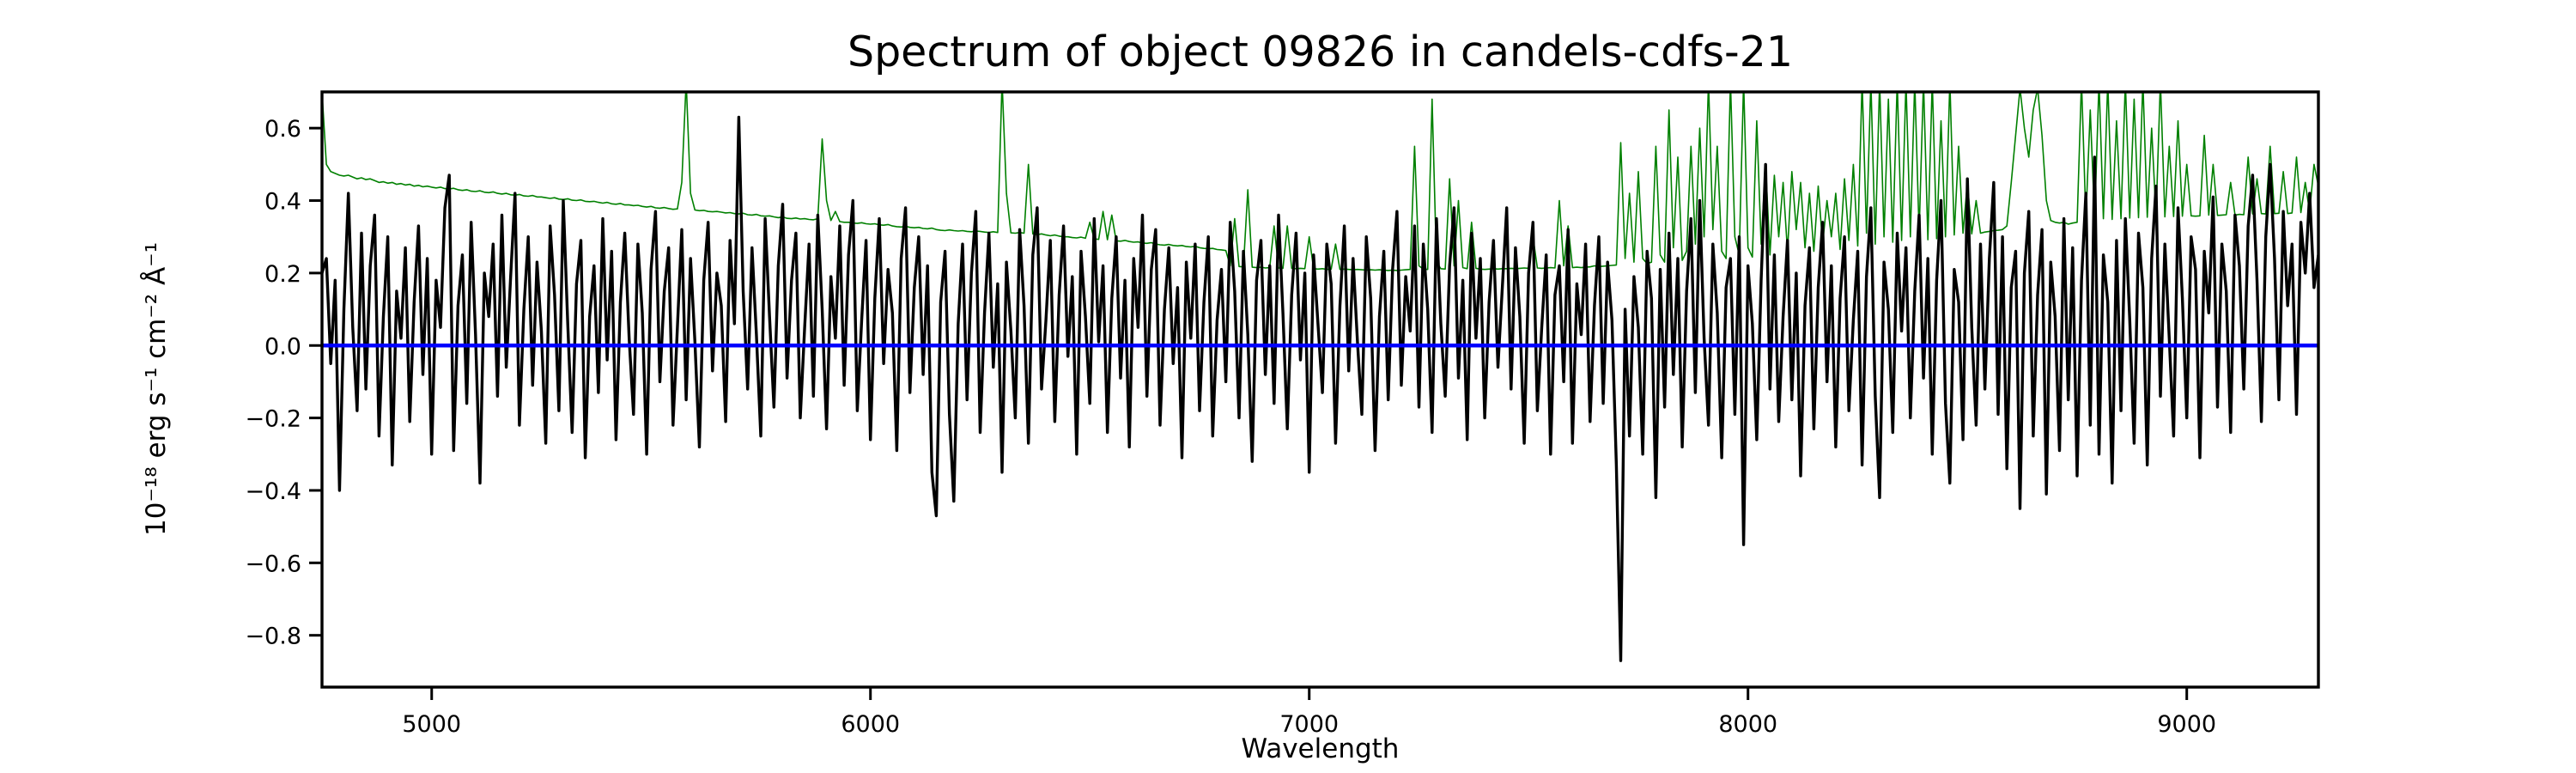 The width and height of the screenshot is (2576, 773). I want to click on y-tick-label: −0.6, so click(273, 564).